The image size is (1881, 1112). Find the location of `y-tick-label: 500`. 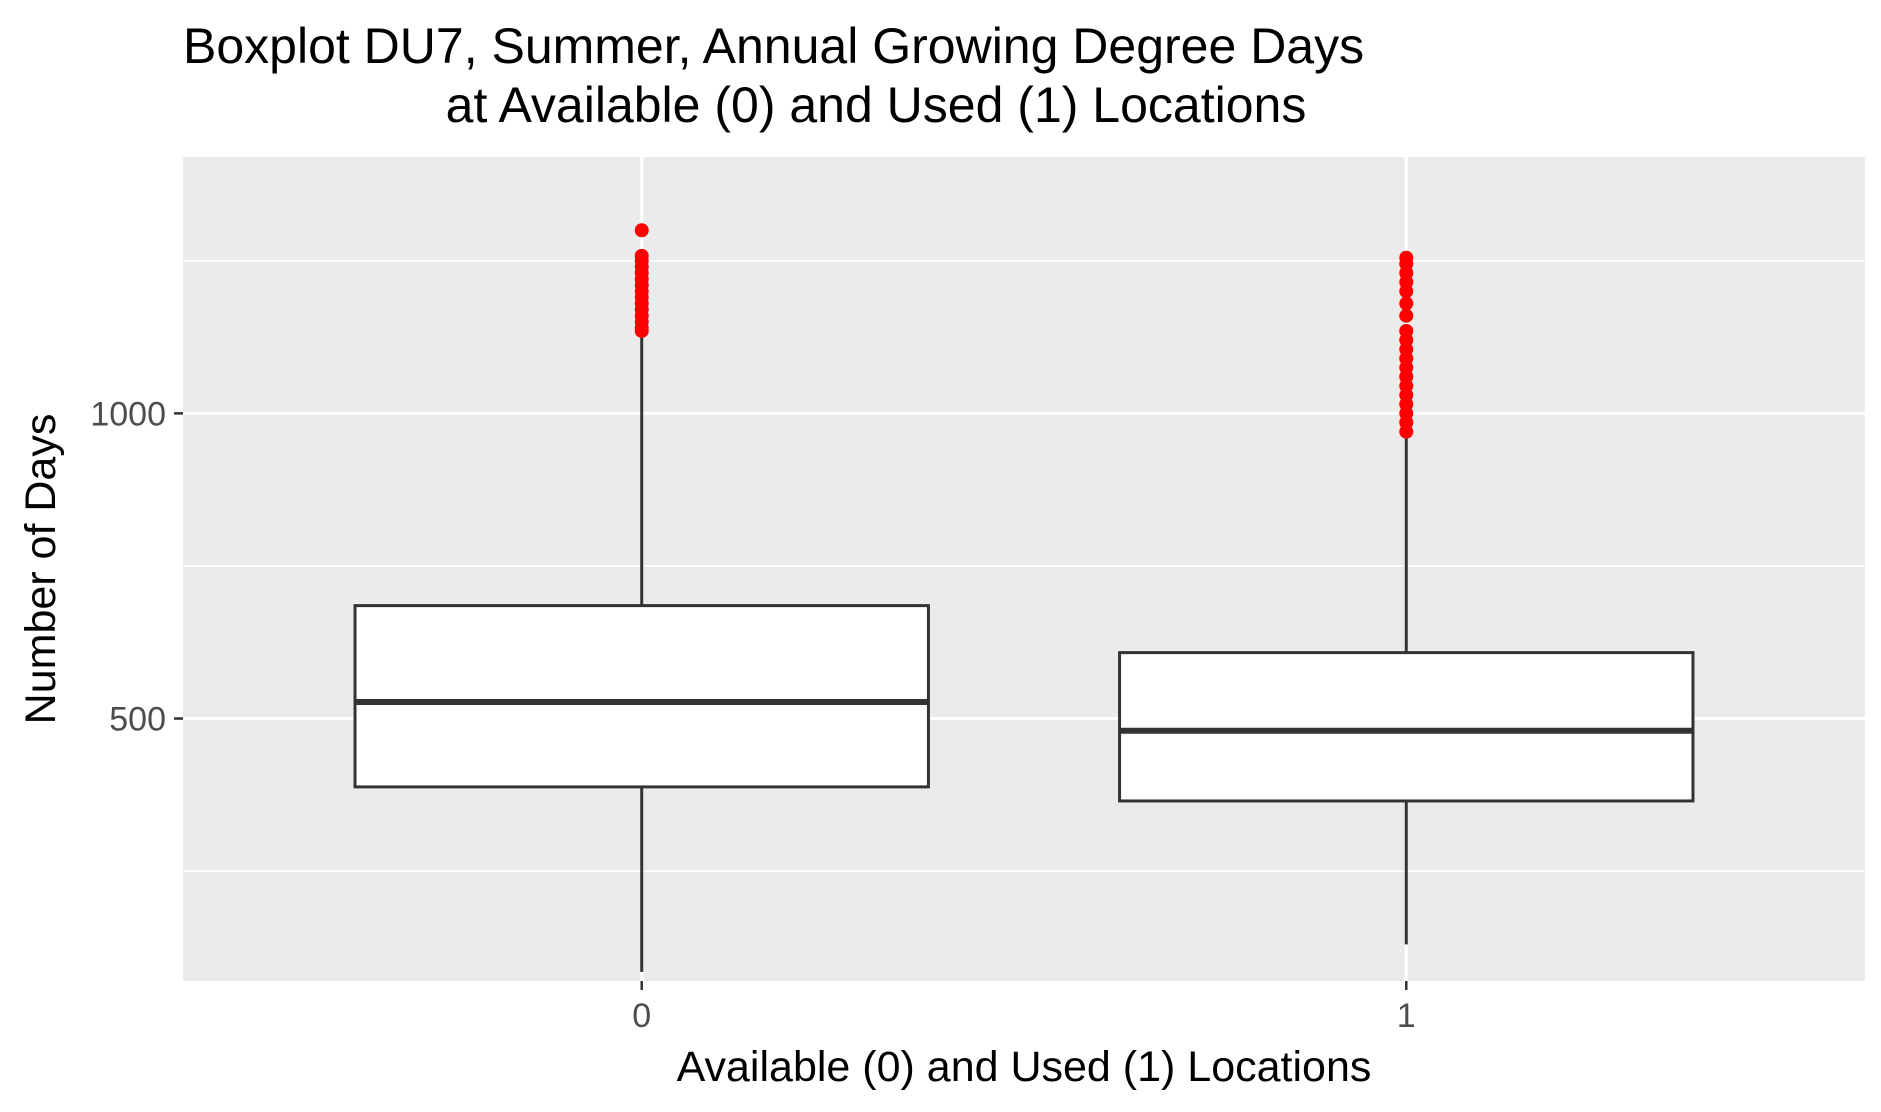

y-tick-label: 500 is located at coordinates (137, 720).